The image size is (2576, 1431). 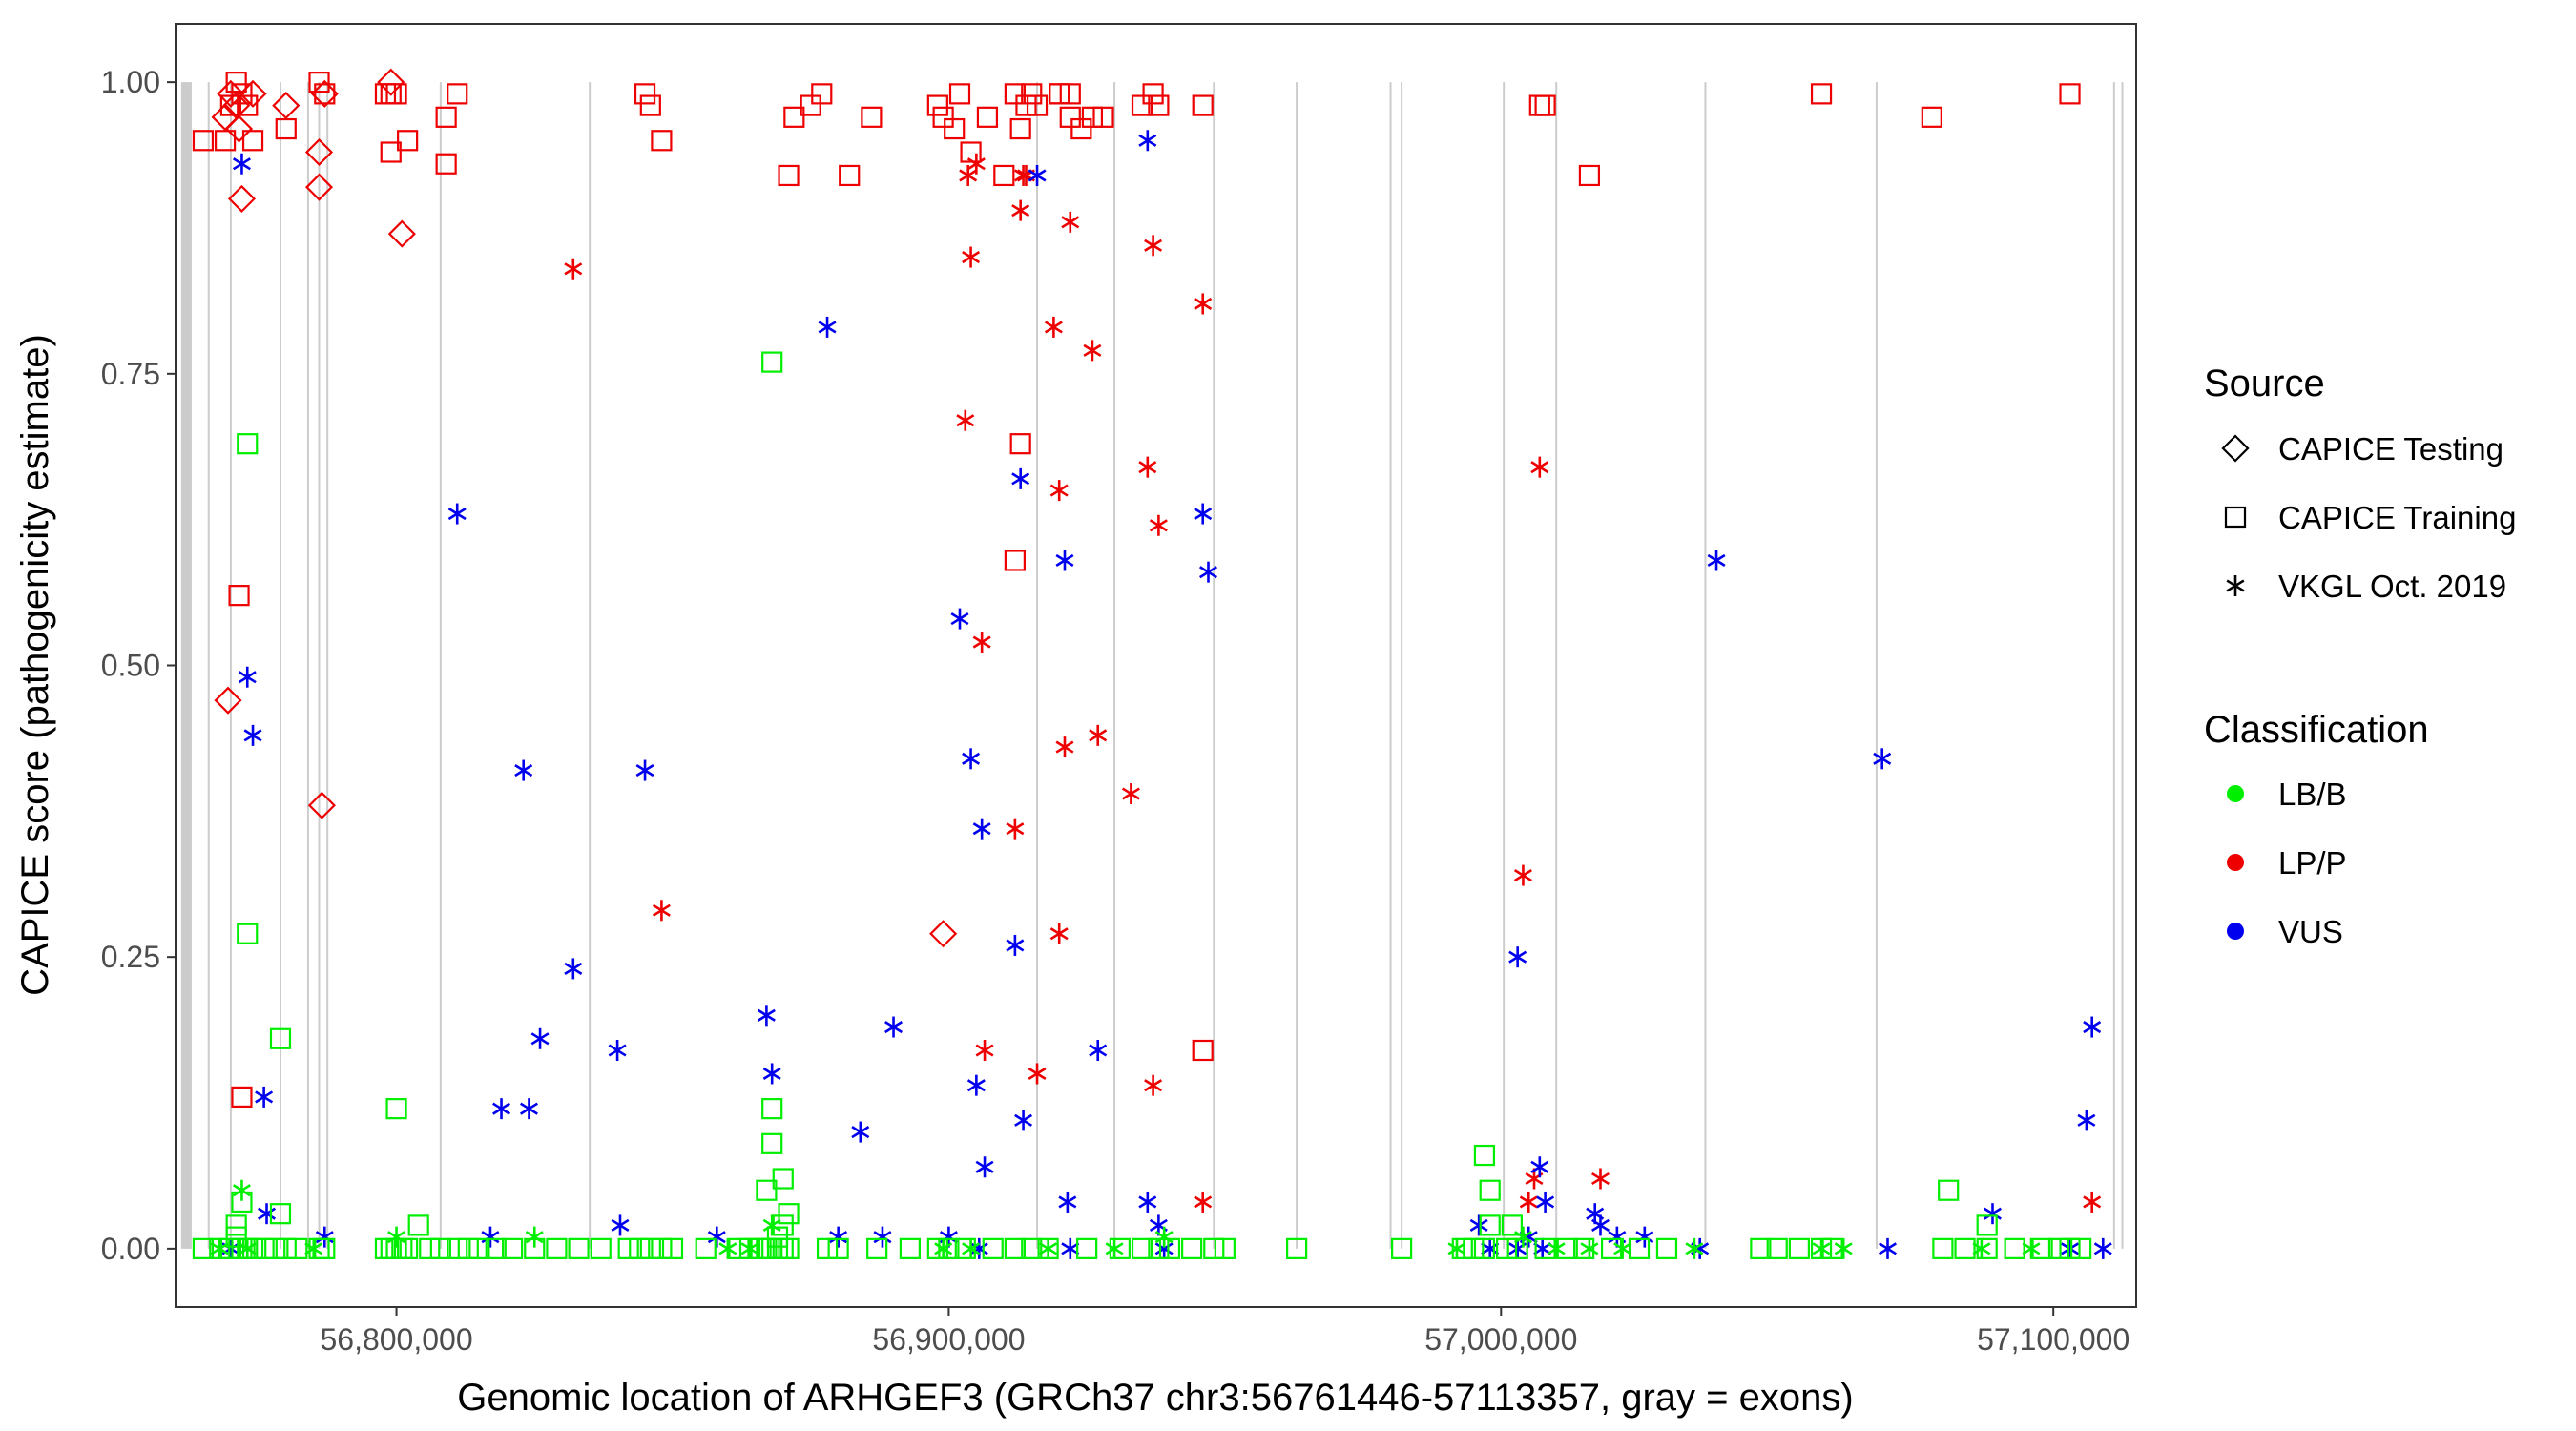 I want to click on legend-source-label: CAPICE Training, so click(x=2397, y=517).